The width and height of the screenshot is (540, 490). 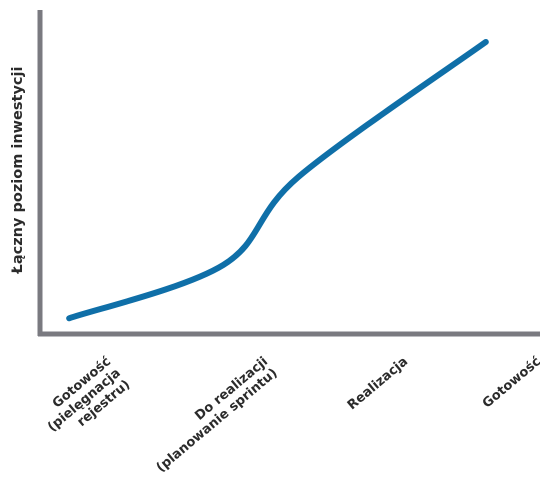 I want to click on x-tick-label-line: Realizacja, so click(x=378, y=383).